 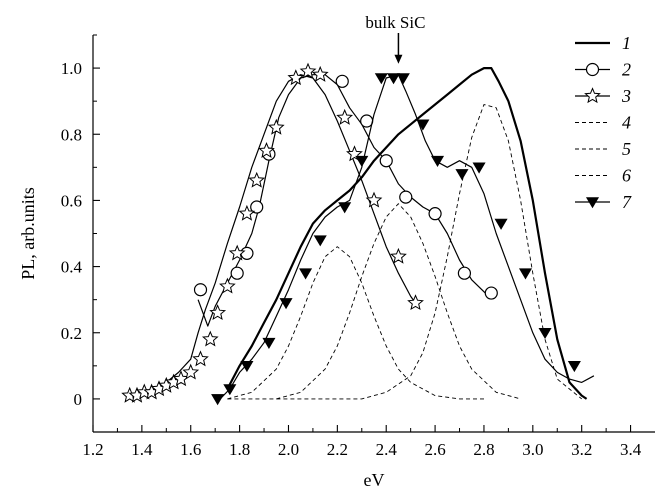 I want to click on legend-item-2: 2, so click(x=603, y=70).